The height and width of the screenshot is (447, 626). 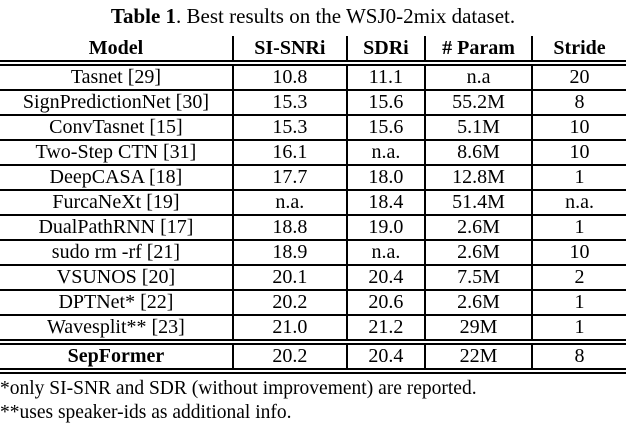 I want to click on table-cell: 29M, so click(x=478, y=328).